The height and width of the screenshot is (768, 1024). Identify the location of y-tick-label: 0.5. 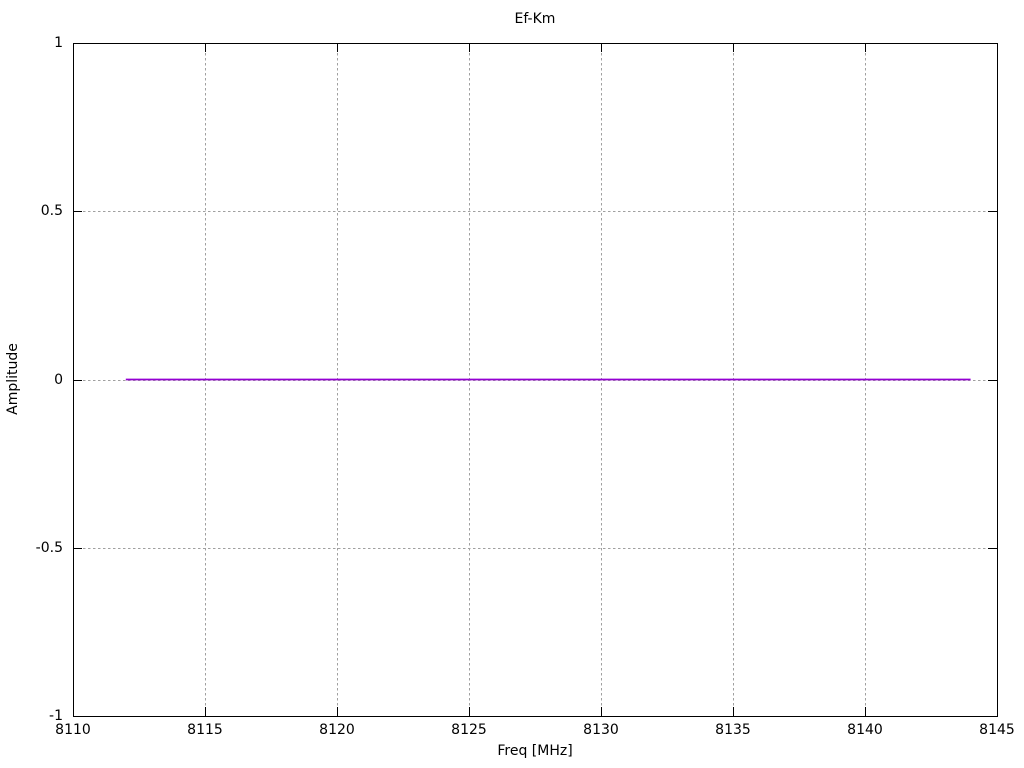
(51, 211).